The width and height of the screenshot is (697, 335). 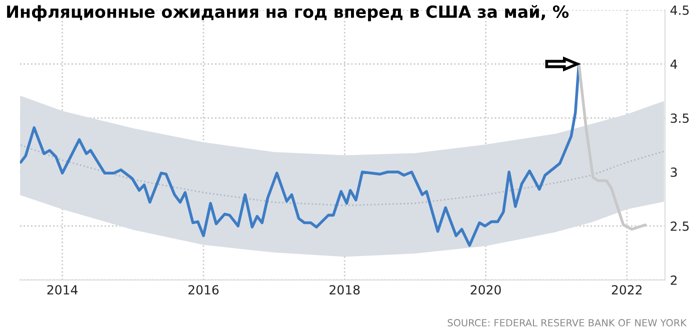 What do you see at coordinates (485, 290) in the screenshot?
I see `x-tick-label: 2020` at bounding box center [485, 290].